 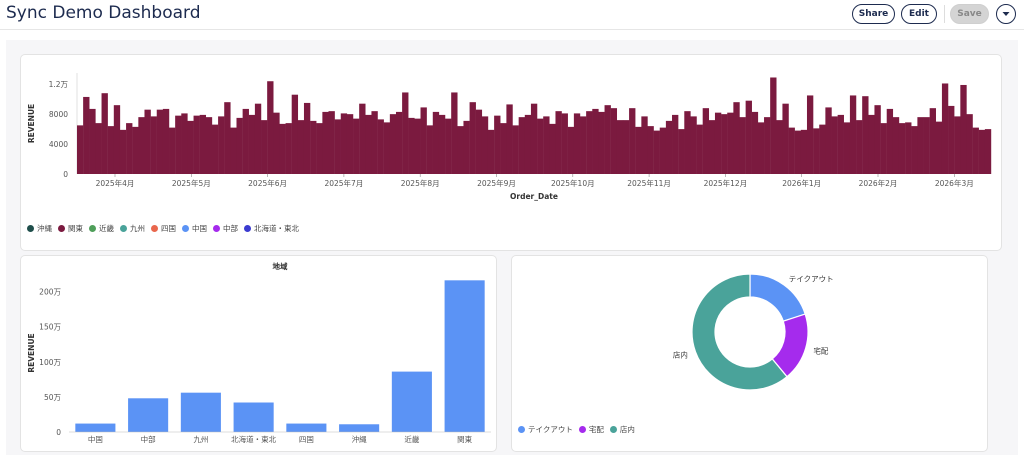 I want to click on x-tick-label: 中部, so click(x=148, y=439).